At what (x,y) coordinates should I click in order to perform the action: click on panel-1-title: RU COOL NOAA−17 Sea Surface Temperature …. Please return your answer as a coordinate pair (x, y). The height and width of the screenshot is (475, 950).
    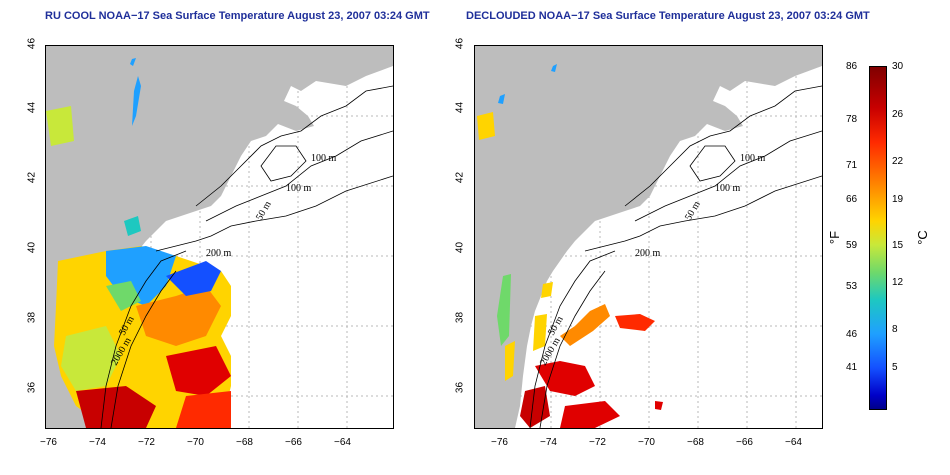
    Looking at the image, I should click on (237, 16).